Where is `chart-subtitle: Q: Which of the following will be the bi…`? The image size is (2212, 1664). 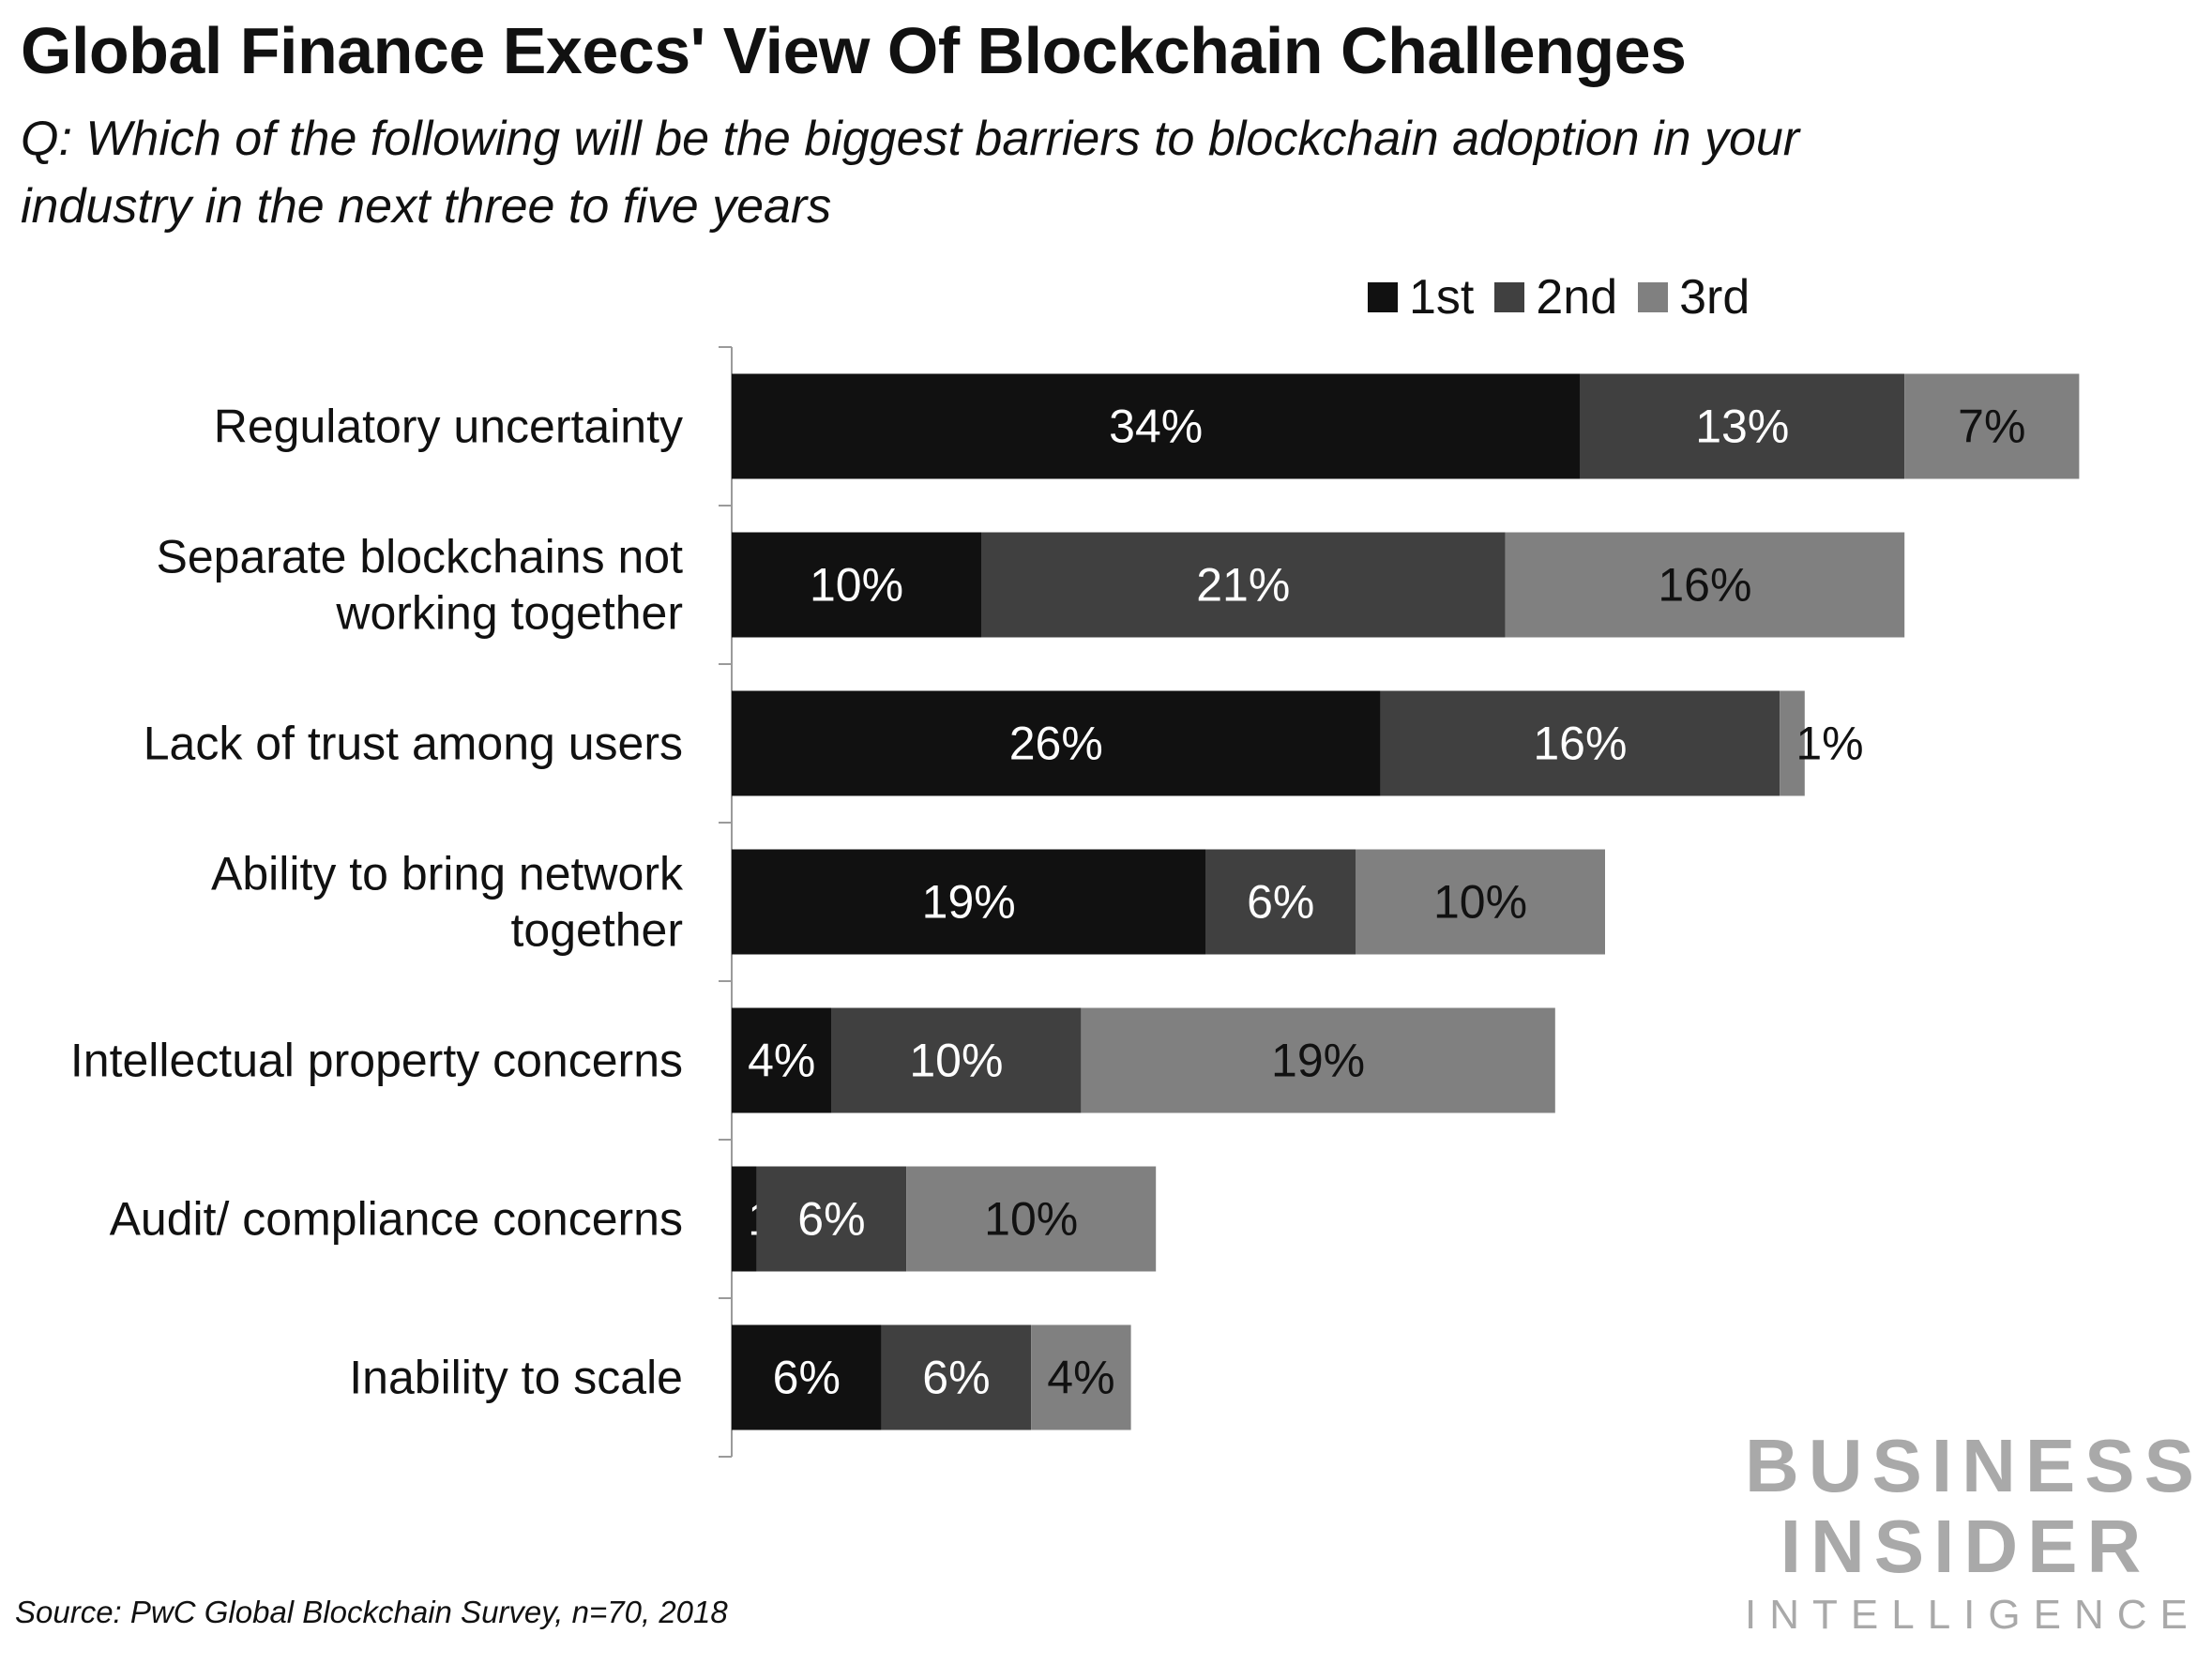
chart-subtitle: Q: Which of the following will be the bi… is located at coordinates (910, 173).